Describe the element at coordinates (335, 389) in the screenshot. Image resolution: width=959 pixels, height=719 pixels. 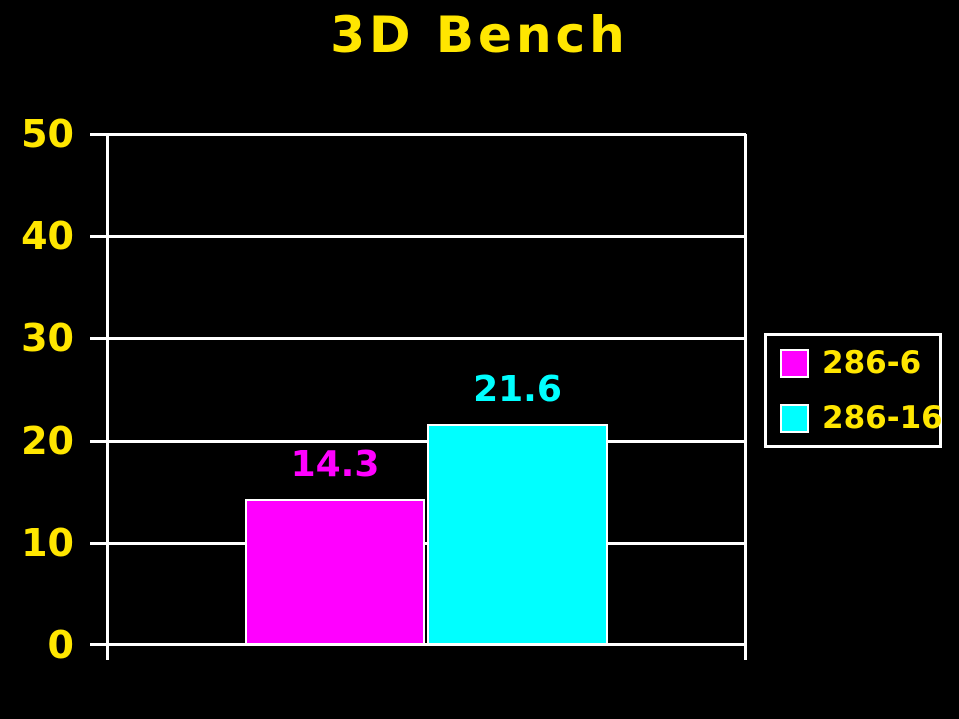
I see `bar-group-286-6: 14.3` at that location.